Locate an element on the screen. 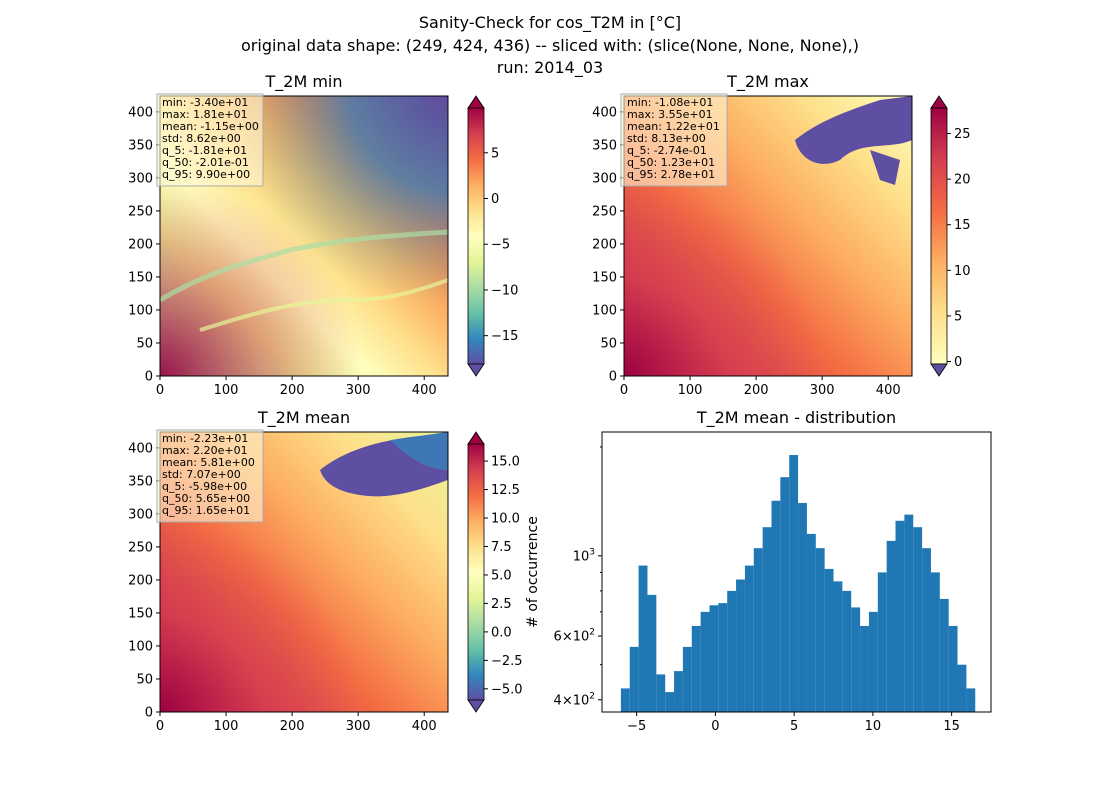 The image size is (1100, 800). colorbar-tick-label: 0.0 is located at coordinates (501, 632).